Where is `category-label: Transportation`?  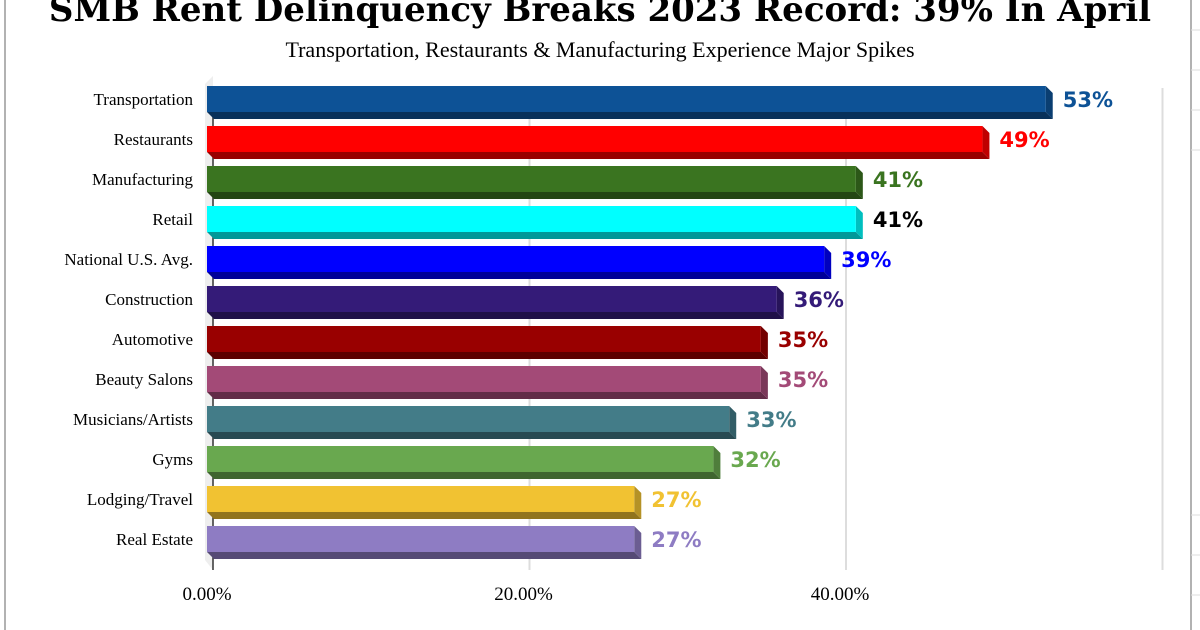 category-label: Transportation is located at coordinates (144, 99).